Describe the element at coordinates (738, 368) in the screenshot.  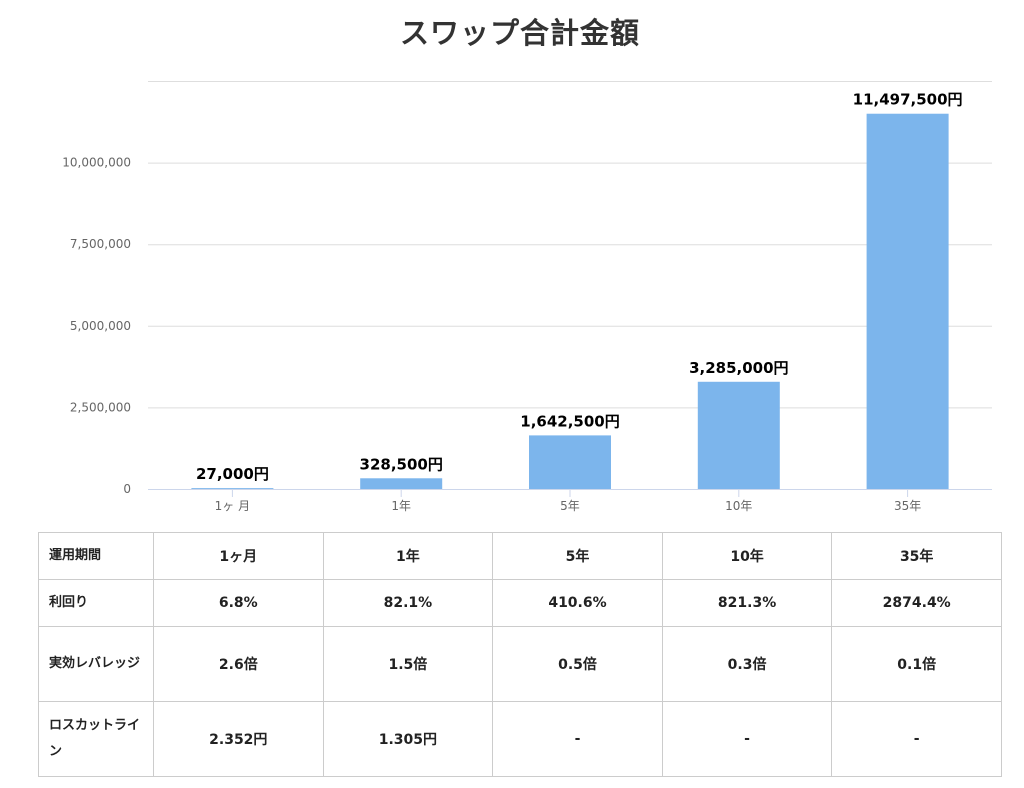
I see `data-label: 3,285,000円` at that location.